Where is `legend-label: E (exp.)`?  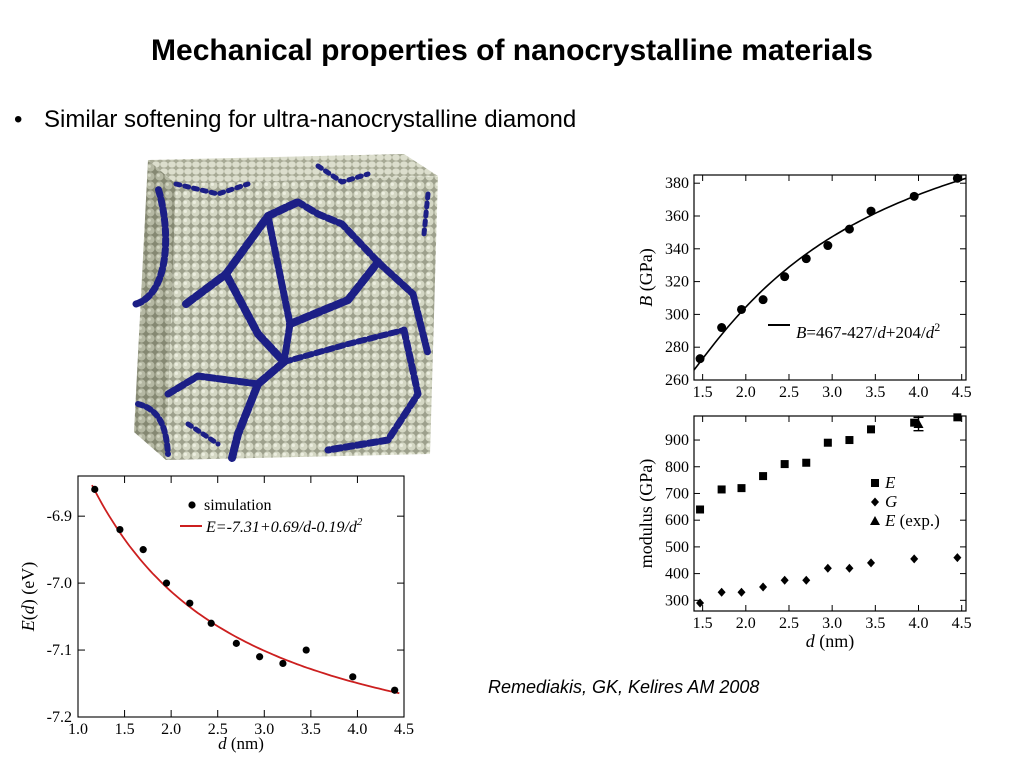 legend-label: E (exp.) is located at coordinates (912, 520).